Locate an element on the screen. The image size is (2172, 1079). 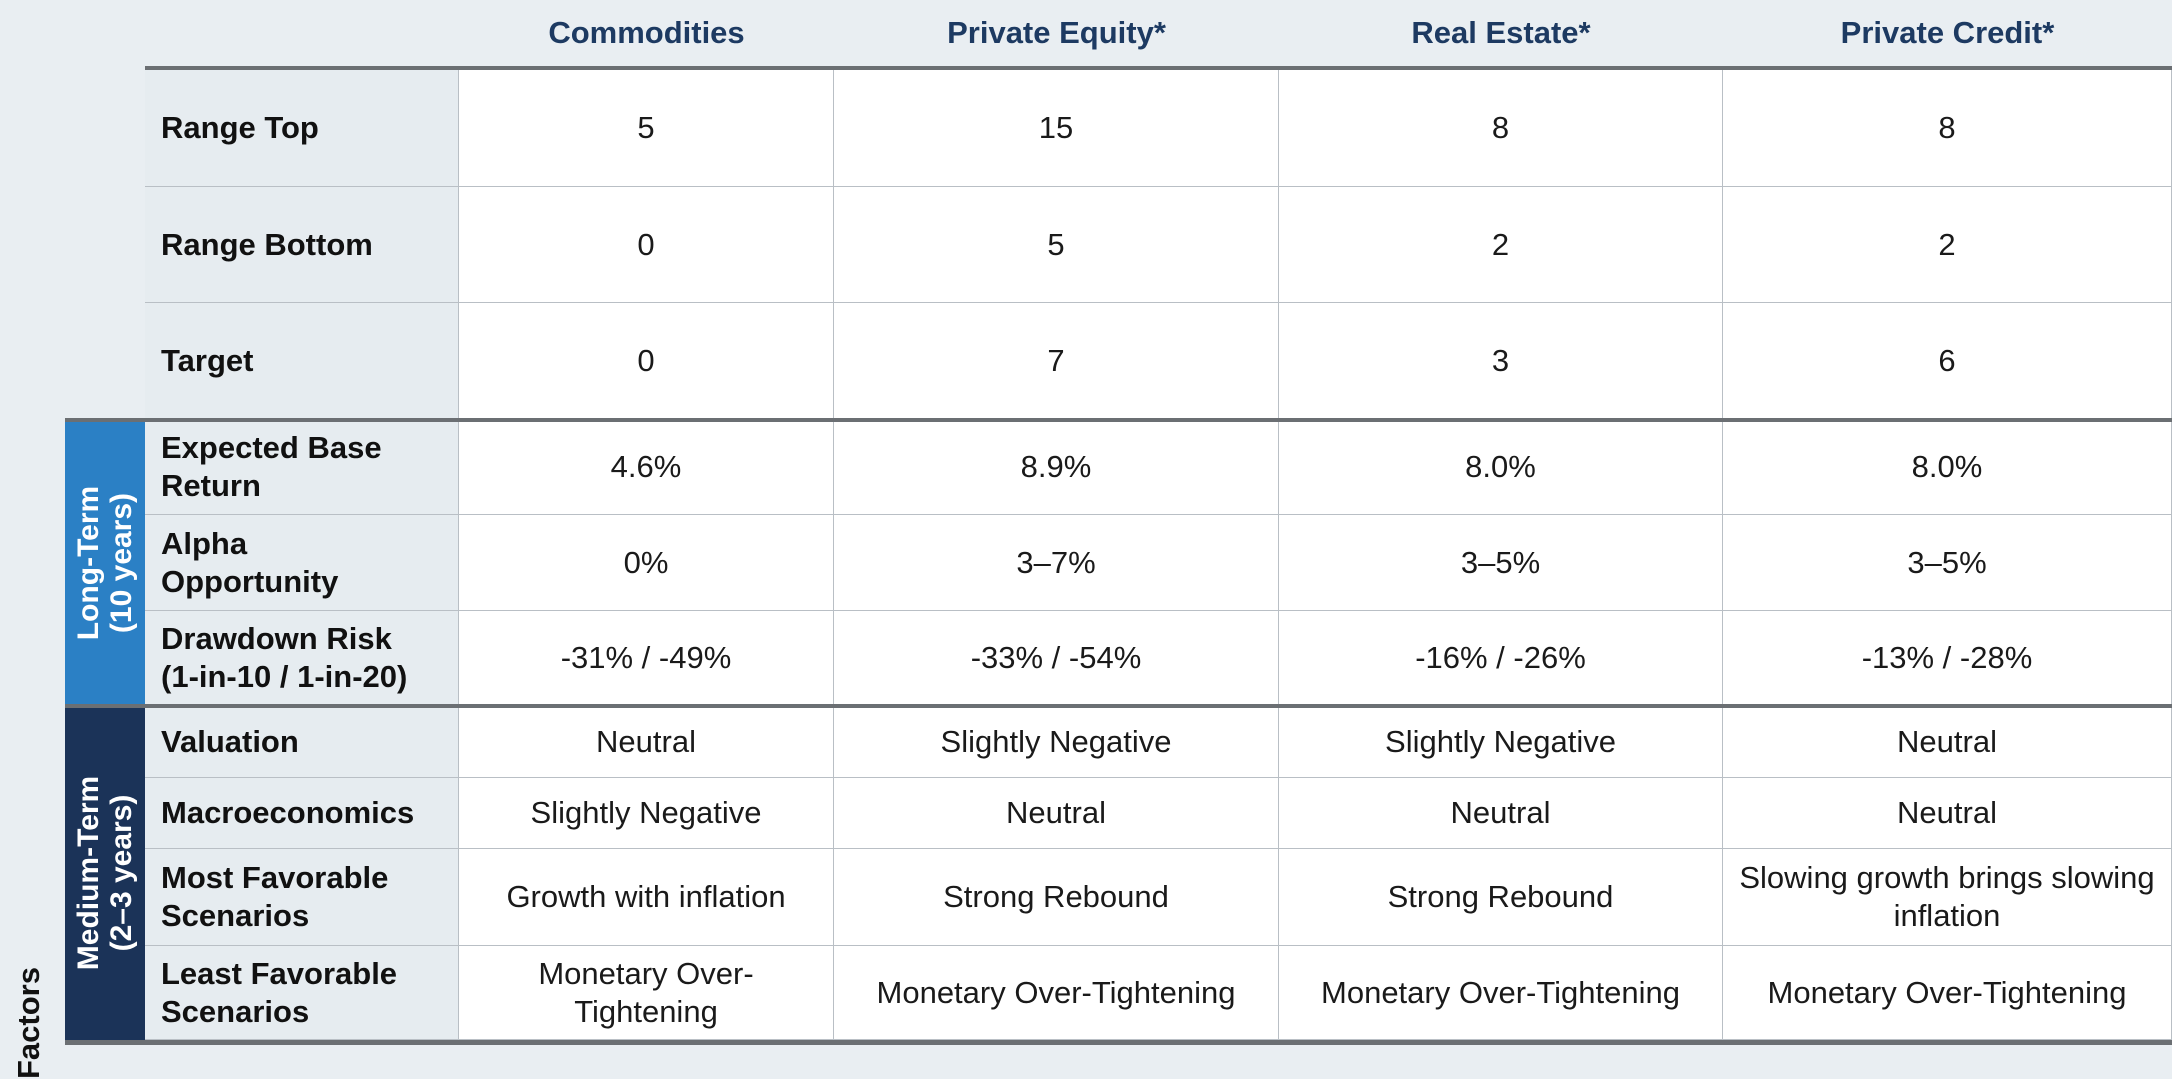
side-label: Factors is located at coordinates (29, 892).